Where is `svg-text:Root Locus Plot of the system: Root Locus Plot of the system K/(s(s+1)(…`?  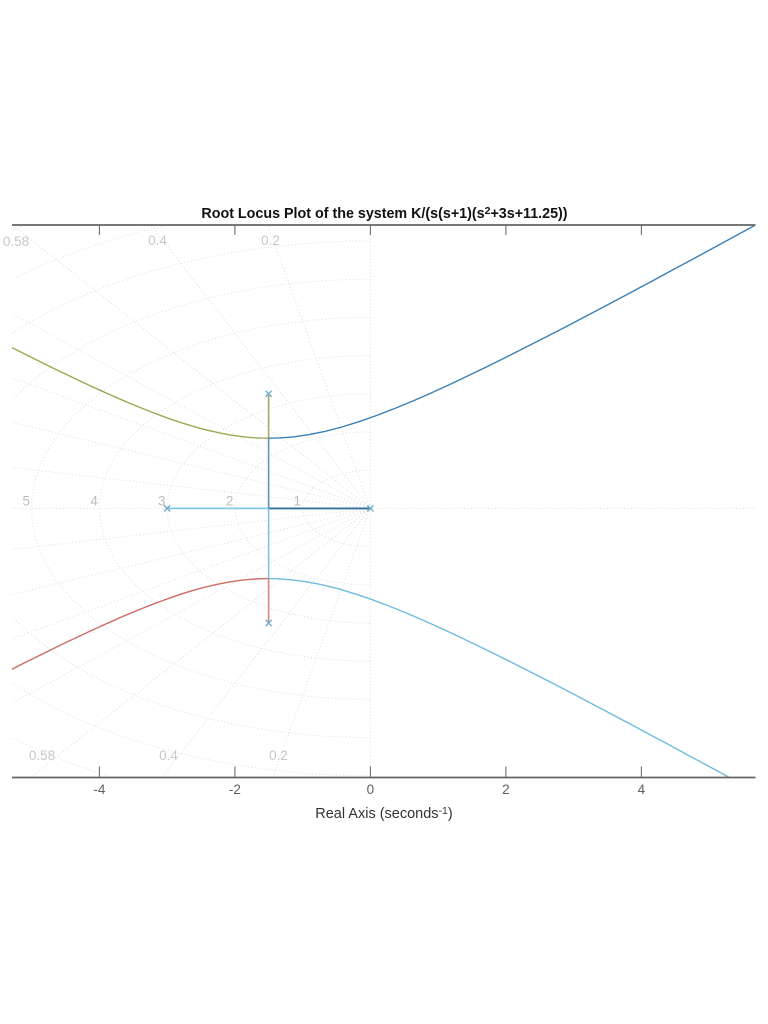 svg-text:Root Locus Plot of the system: Root Locus Plot of the system K/(s(s+1)(… is located at coordinates (384, 213).